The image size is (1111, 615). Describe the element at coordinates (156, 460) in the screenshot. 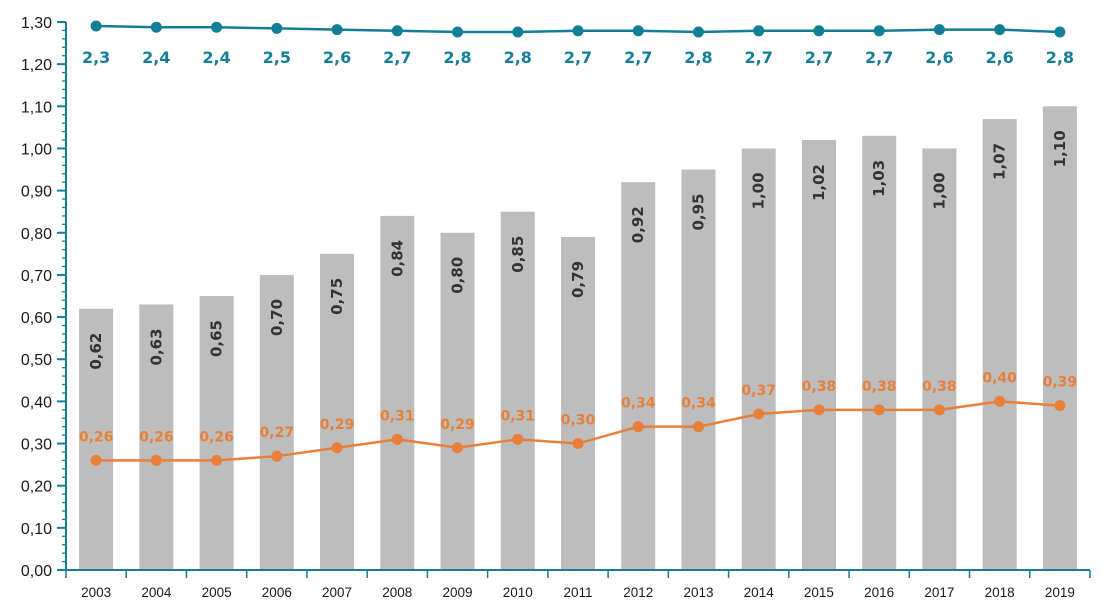

I see `point-orange-2004` at that location.